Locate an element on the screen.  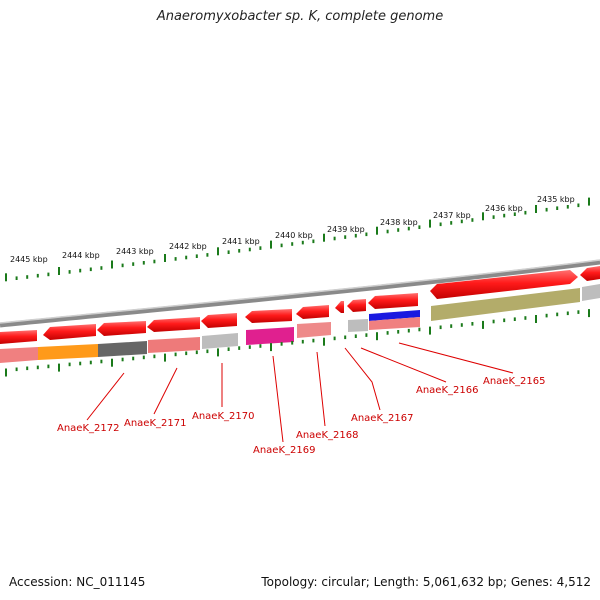
gene-label: AnaeK_2169 is located at coordinates (284, 450).